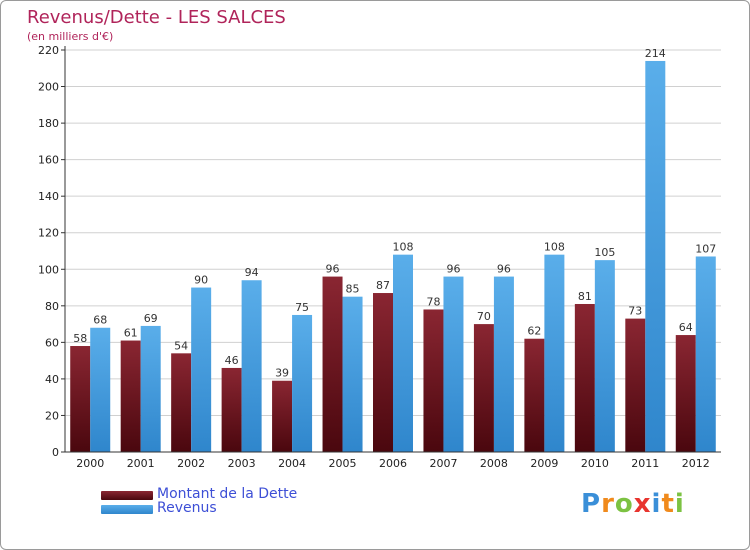 This screenshot has height=550, width=750. Describe the element at coordinates (624, 504) in the screenshot. I see `logo-letter: o` at that location.